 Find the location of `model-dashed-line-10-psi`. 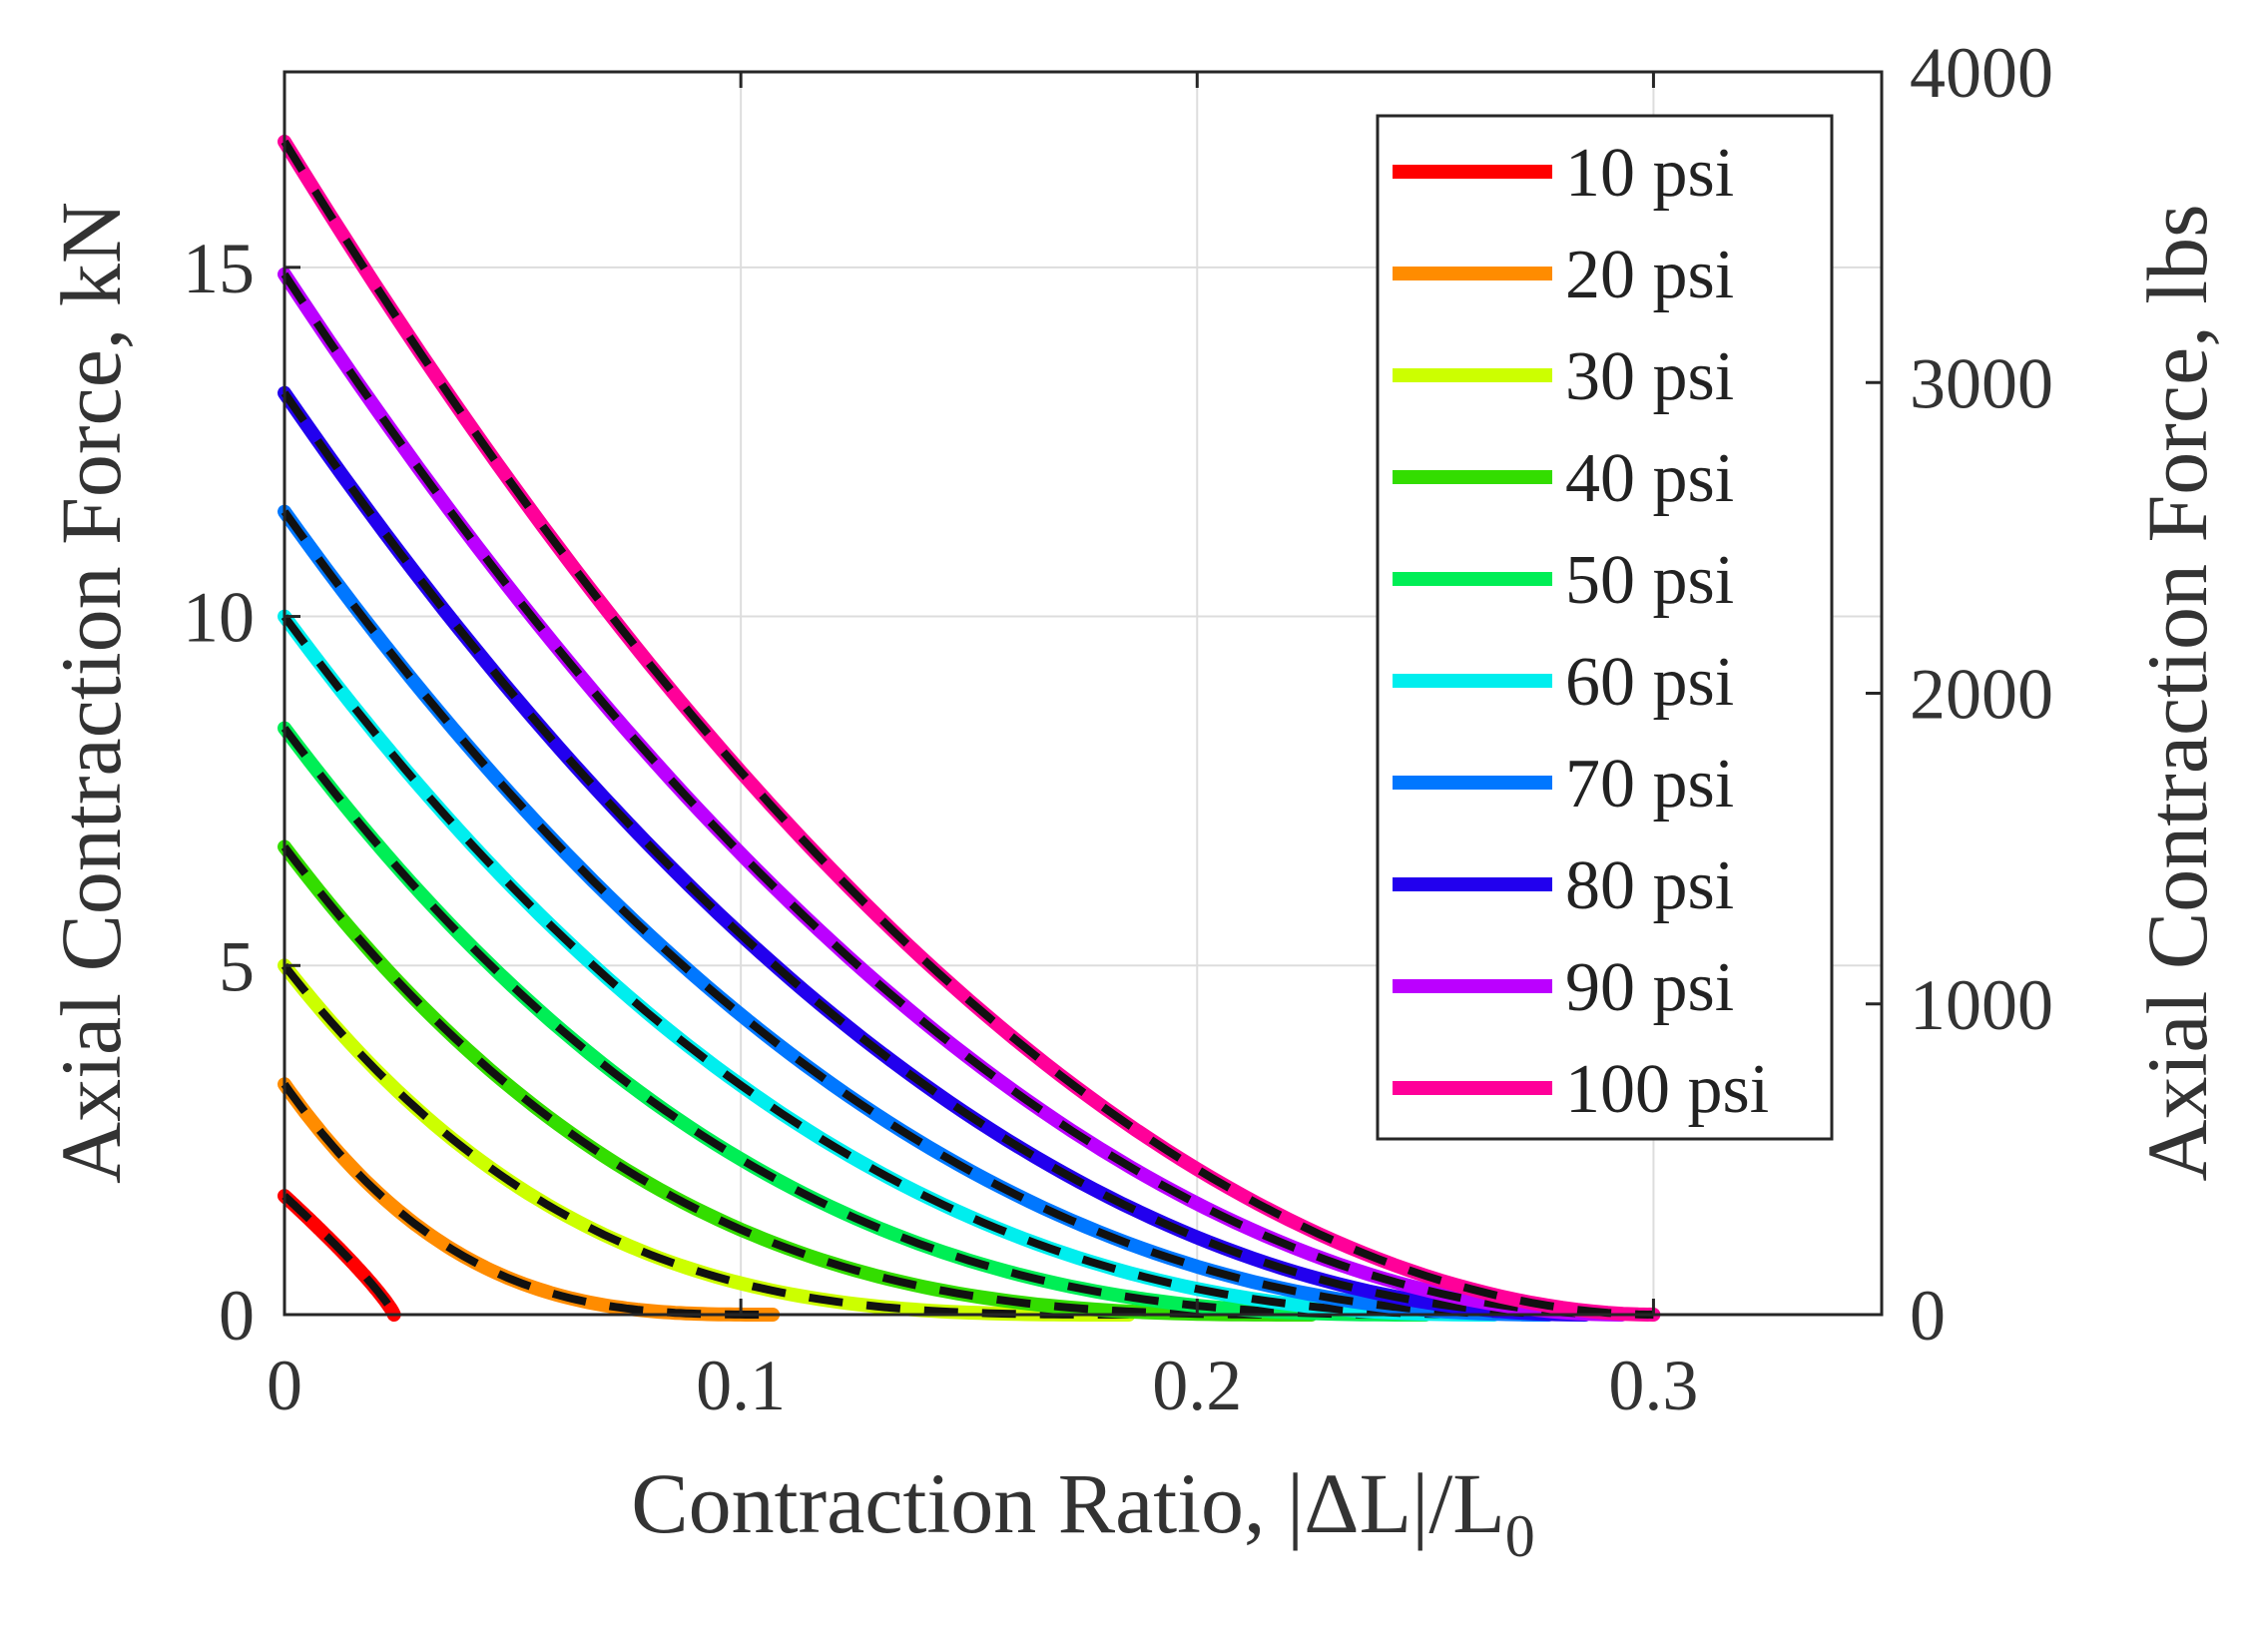

model-dashed-line-10-psi is located at coordinates (340, 1255).